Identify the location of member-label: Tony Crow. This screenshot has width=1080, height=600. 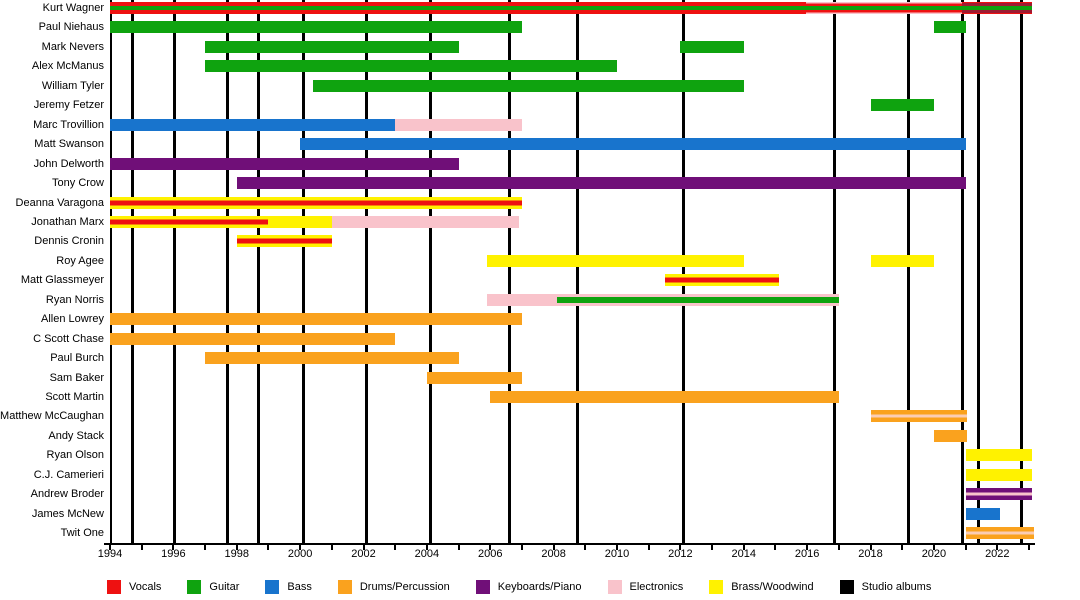
(78, 183).